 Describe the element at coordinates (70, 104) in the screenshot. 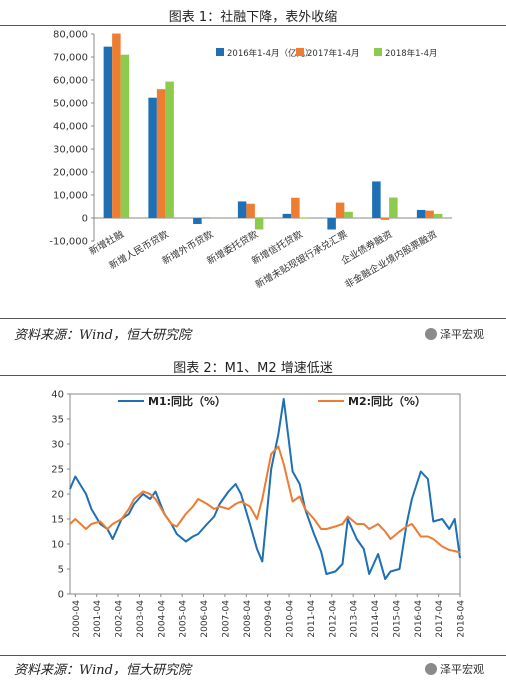

I see `y-tick-label: 50,000` at that location.